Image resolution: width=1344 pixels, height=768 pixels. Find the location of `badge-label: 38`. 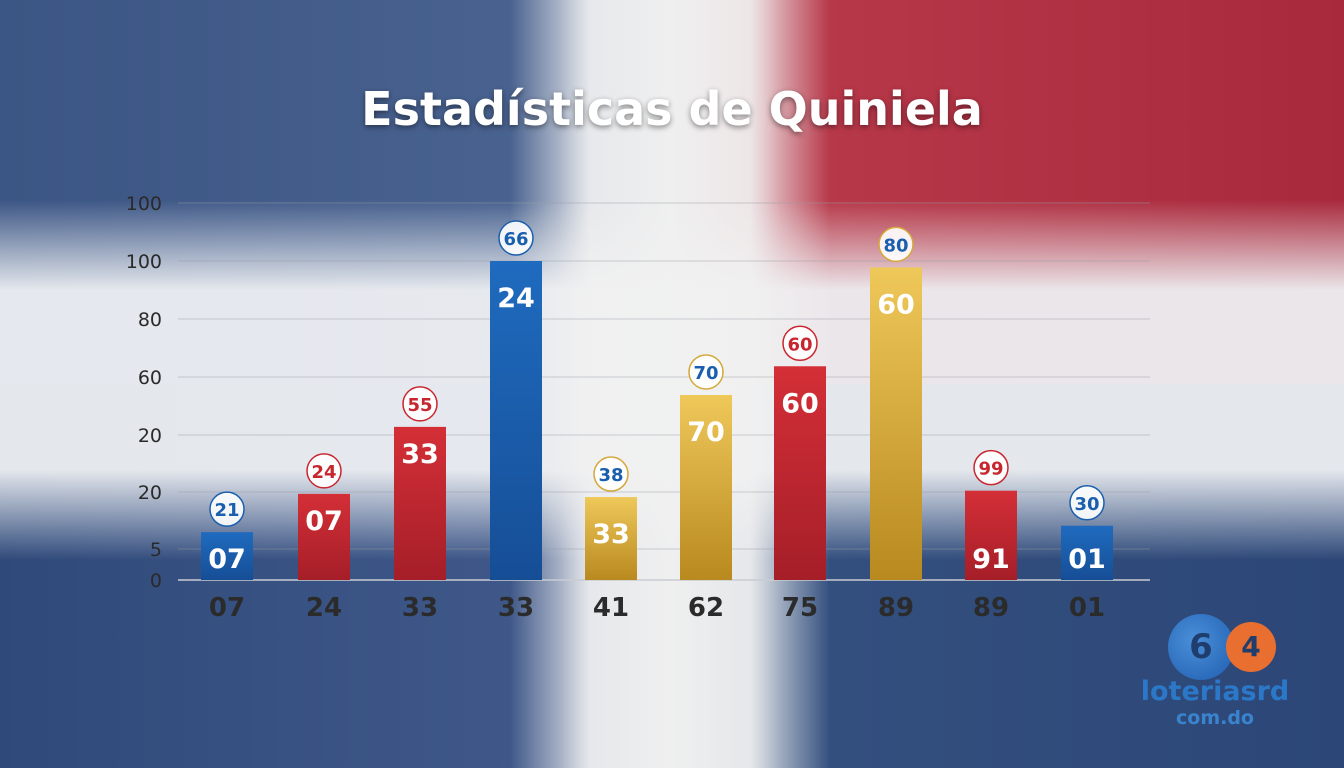

badge-label: 38 is located at coordinates (610, 475).